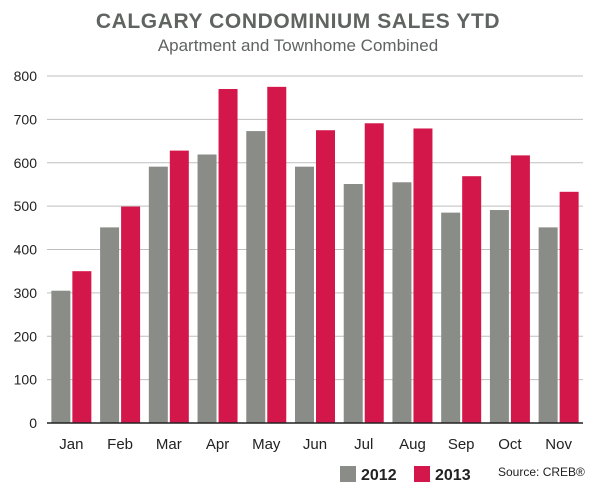  What do you see at coordinates (520, 289) in the screenshot?
I see `bar-2013-oct` at bounding box center [520, 289].